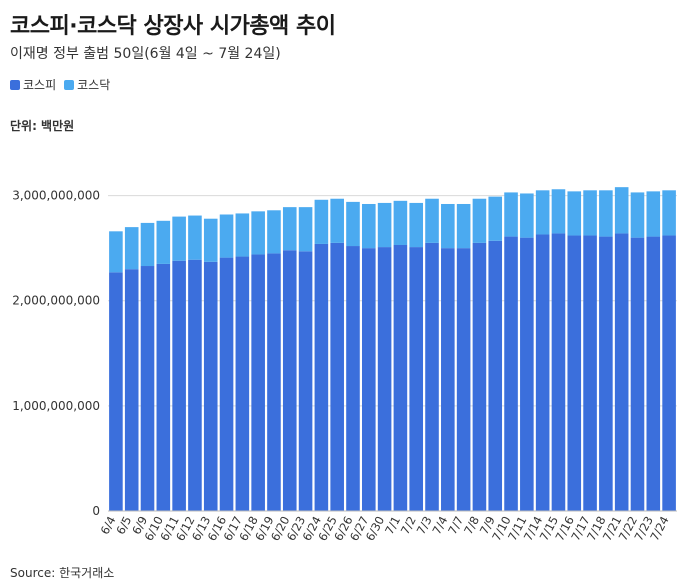 The width and height of the screenshot is (700, 587). I want to click on legend: 코스피 코스닥, so click(60, 84).